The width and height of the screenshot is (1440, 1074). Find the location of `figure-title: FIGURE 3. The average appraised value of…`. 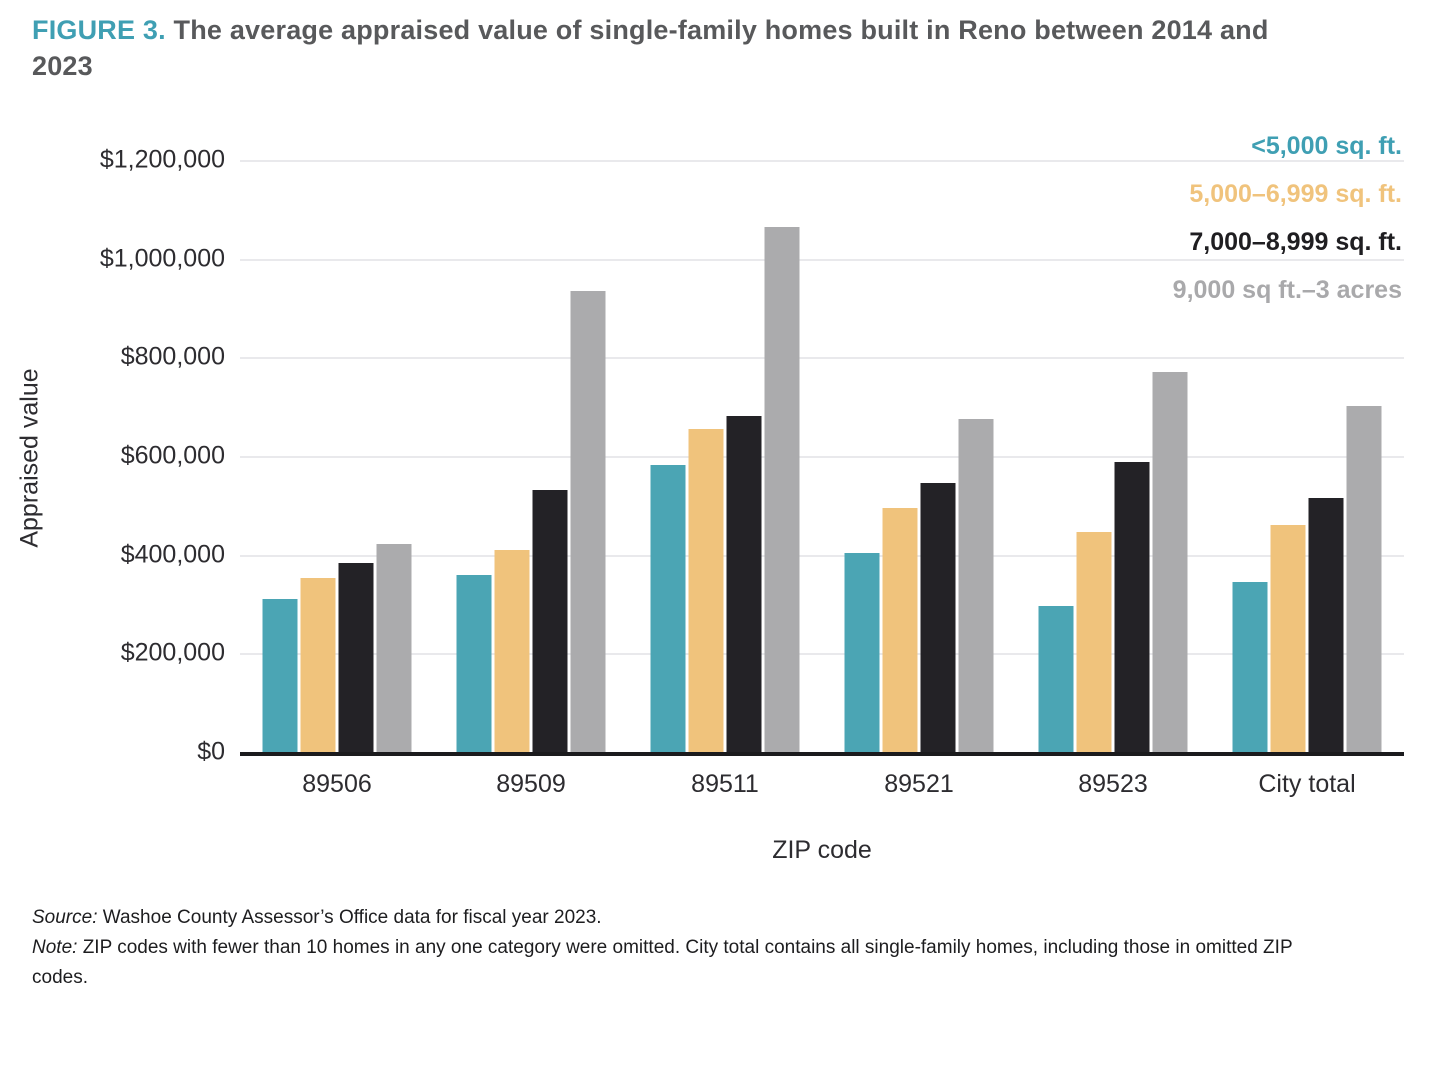

figure-title: FIGURE 3. The average appraised value of… is located at coordinates (672, 48).